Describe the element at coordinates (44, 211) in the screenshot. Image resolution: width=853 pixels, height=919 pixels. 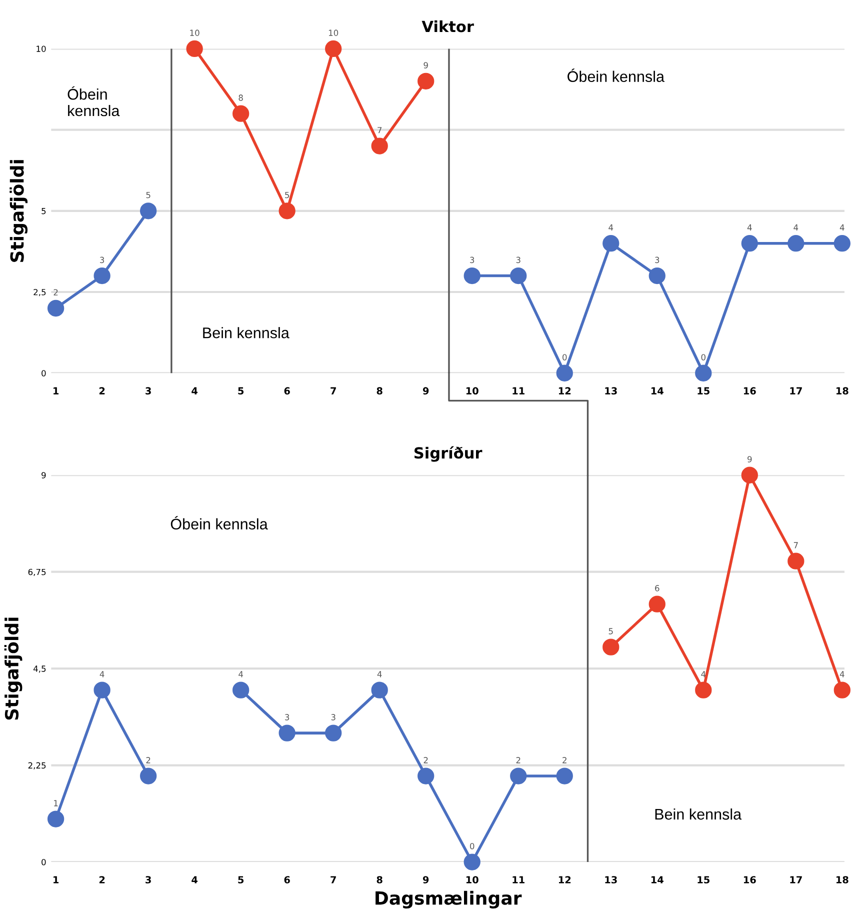
I see `y-tick-label: 5` at that location.